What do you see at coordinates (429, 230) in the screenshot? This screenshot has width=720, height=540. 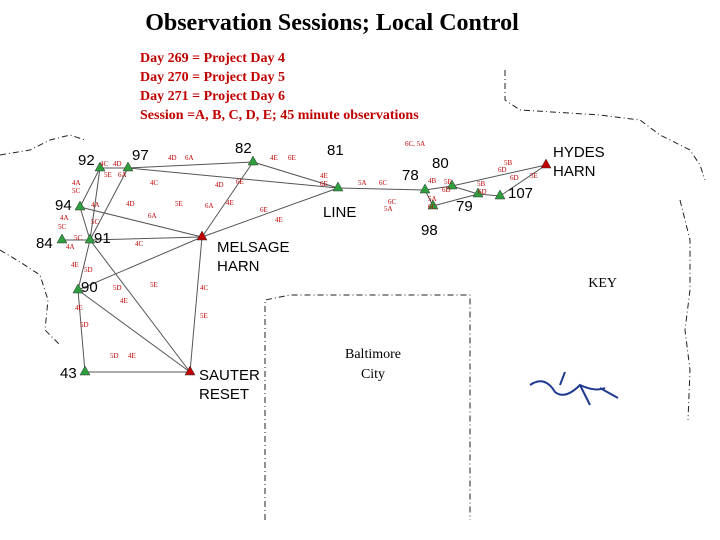 I see `station-label: 98` at bounding box center [429, 230].